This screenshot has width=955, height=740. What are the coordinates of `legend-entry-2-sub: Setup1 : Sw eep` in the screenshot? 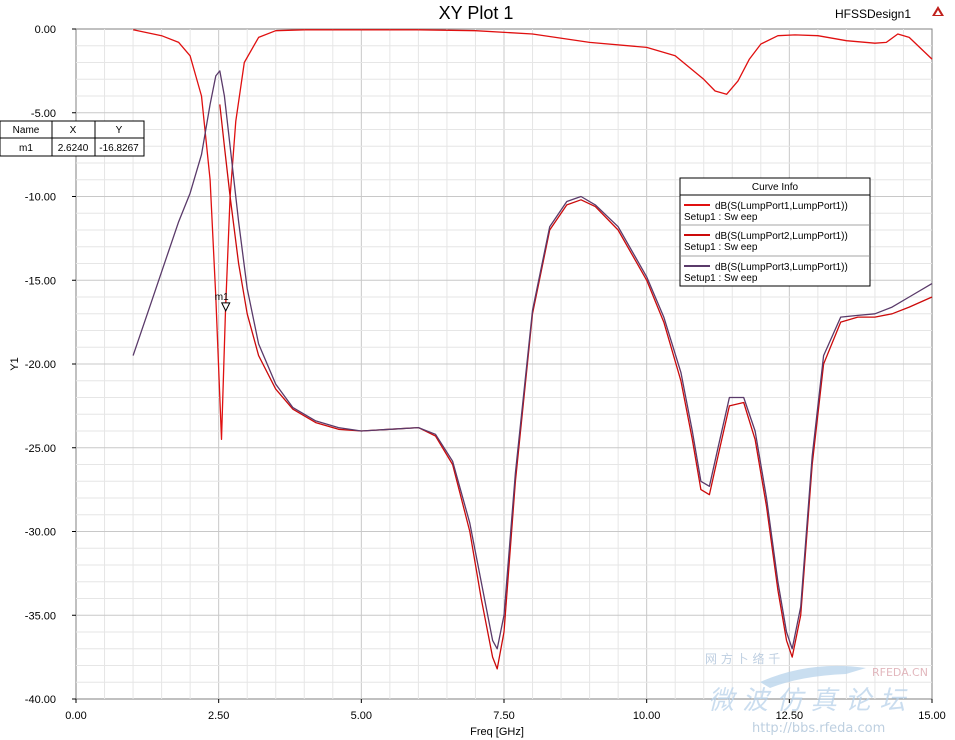 It's located at (721, 247).